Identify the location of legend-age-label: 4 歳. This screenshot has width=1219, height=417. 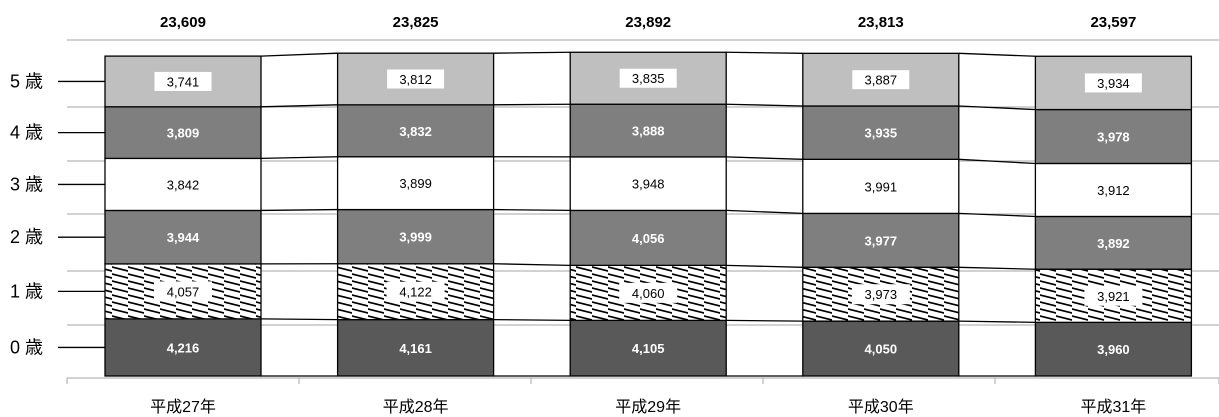
(26, 133).